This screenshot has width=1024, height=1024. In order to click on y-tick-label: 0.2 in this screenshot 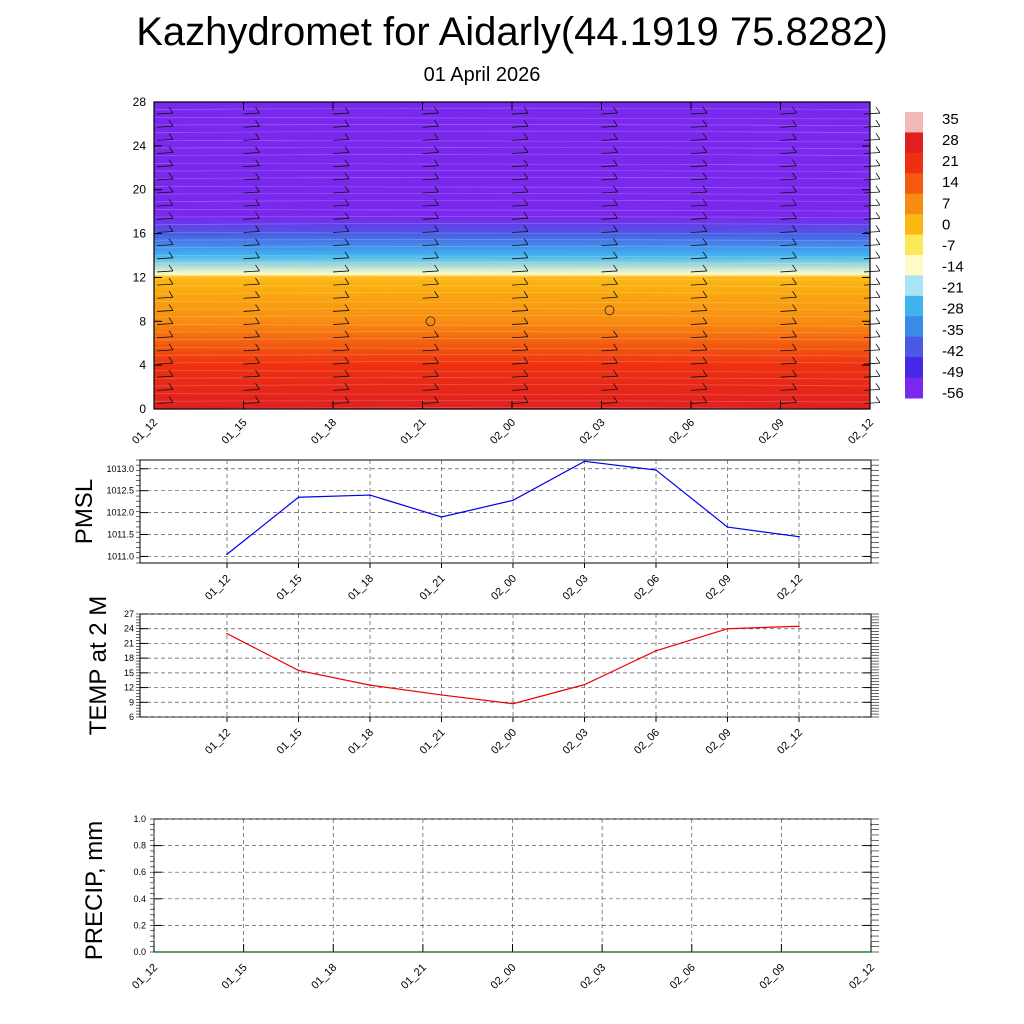, I will do `click(139, 925)`.